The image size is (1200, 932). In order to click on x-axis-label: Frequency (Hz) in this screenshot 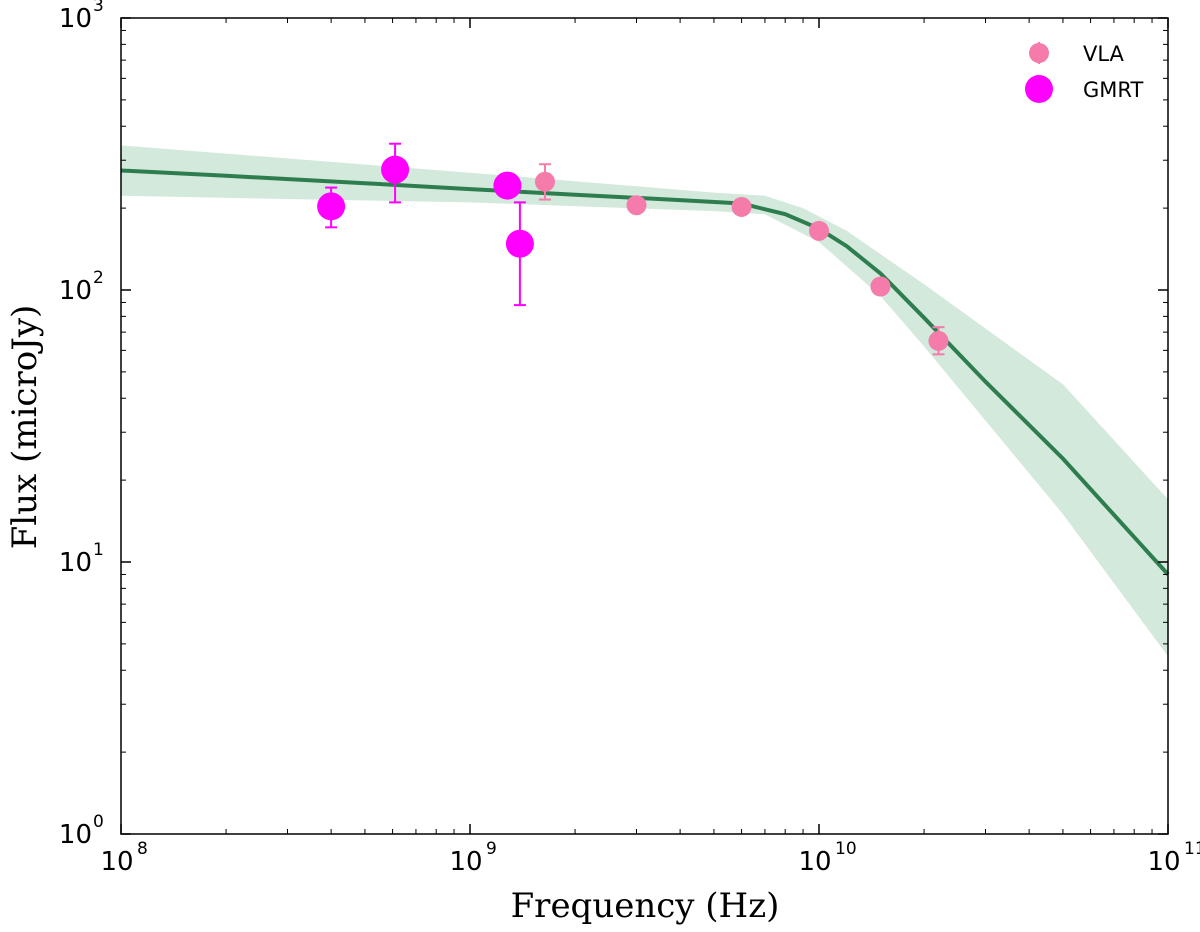, I will do `click(645, 906)`.